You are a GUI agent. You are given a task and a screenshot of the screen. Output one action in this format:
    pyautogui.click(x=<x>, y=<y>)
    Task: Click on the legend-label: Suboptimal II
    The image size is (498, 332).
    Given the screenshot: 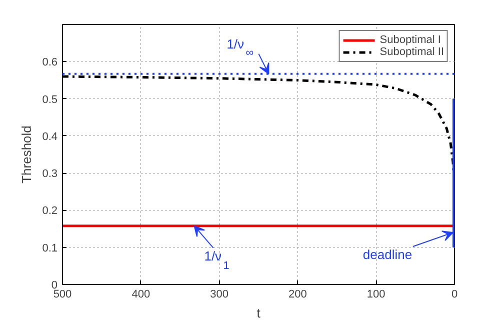 What is the action you would take?
    pyautogui.click(x=412, y=52)
    